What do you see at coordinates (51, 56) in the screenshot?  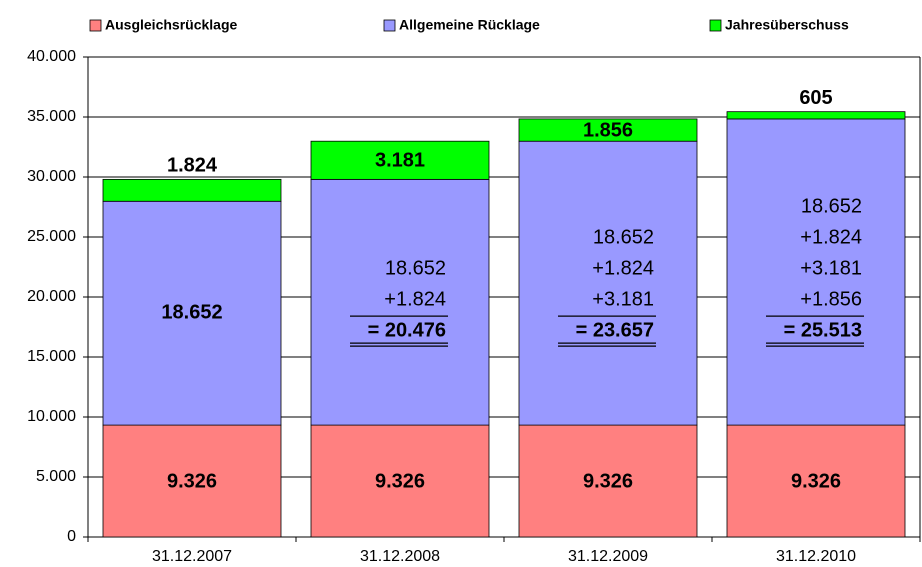 I see `y-tick-label: 40.000` at bounding box center [51, 56].